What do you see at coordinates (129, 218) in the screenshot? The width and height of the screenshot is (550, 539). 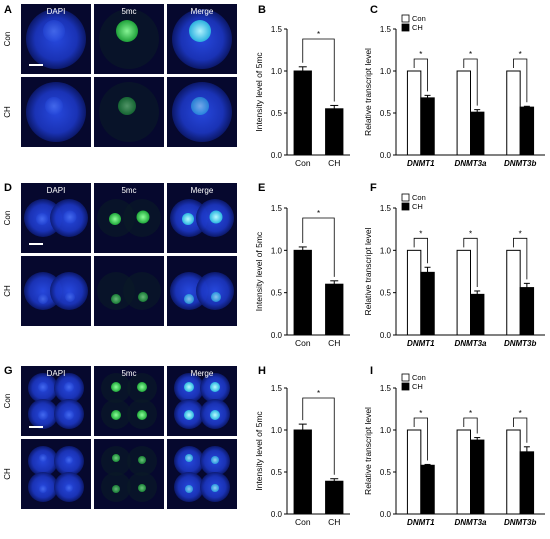 I see `micrograph-tile: 5mc` at bounding box center [129, 218].